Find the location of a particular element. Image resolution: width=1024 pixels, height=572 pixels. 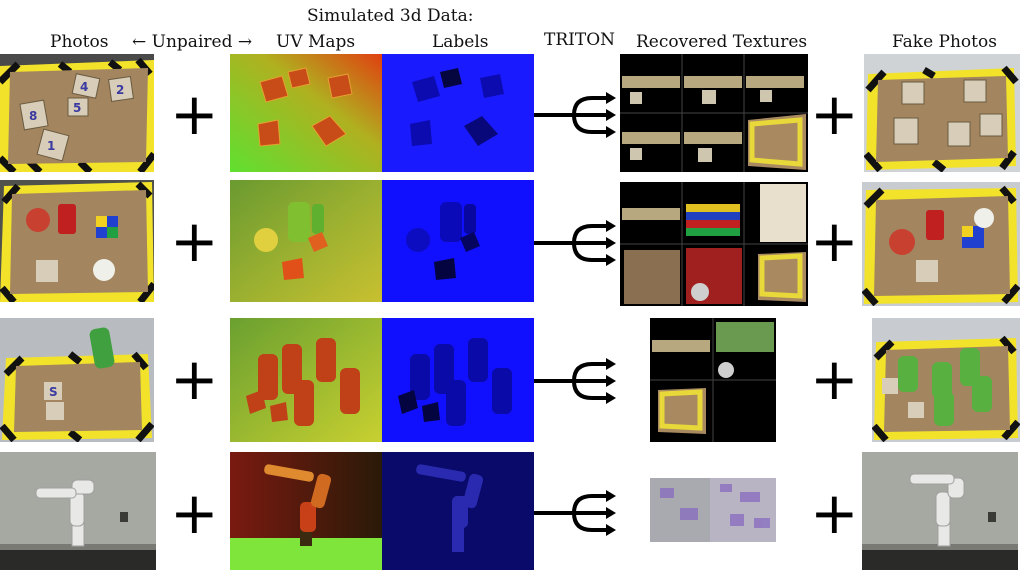

trident-arrow-row2 is located at coordinates (575, 243).